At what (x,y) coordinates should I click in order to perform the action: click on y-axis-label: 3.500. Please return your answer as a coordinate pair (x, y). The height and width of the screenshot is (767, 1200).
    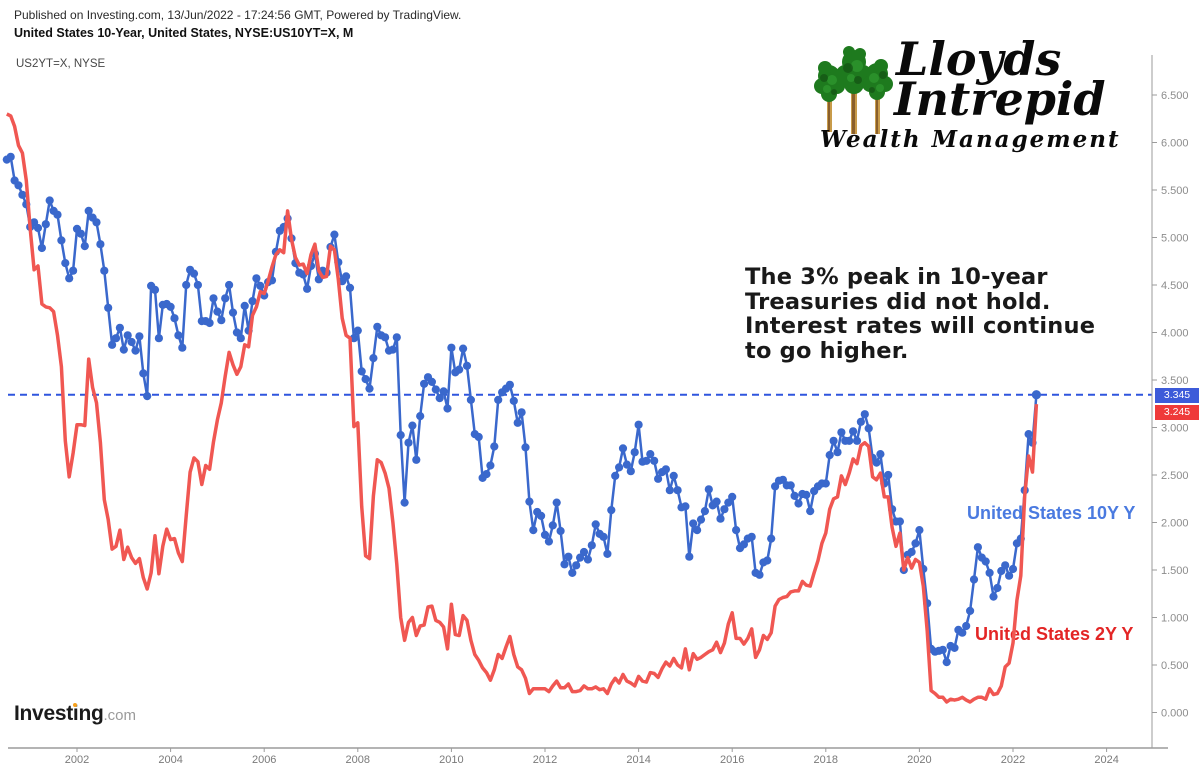
    Looking at the image, I should click on (1175, 381).